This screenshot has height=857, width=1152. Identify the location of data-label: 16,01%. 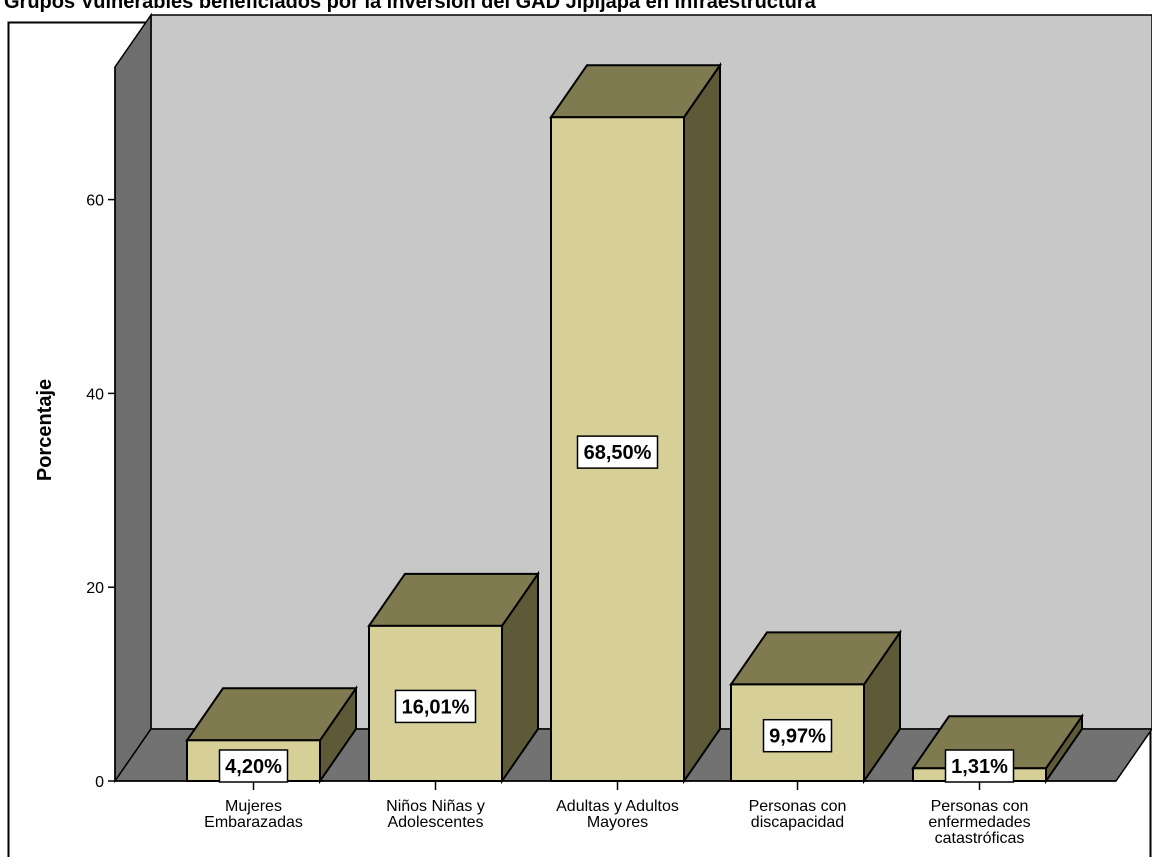
(435, 706).